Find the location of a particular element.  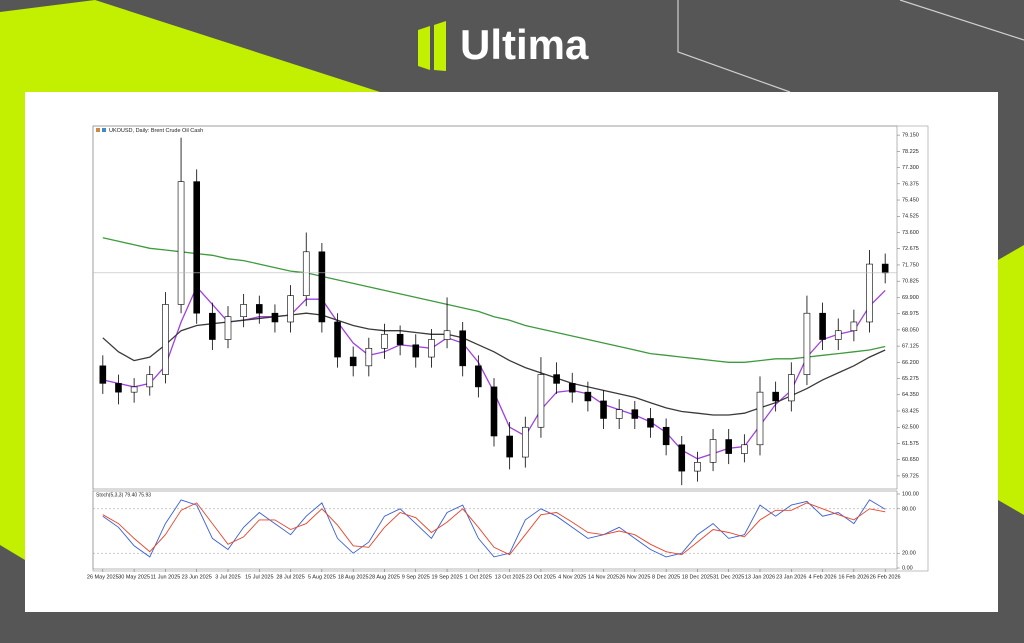

x-tick-label: 19 Sep 2025 is located at coordinates (446, 577).